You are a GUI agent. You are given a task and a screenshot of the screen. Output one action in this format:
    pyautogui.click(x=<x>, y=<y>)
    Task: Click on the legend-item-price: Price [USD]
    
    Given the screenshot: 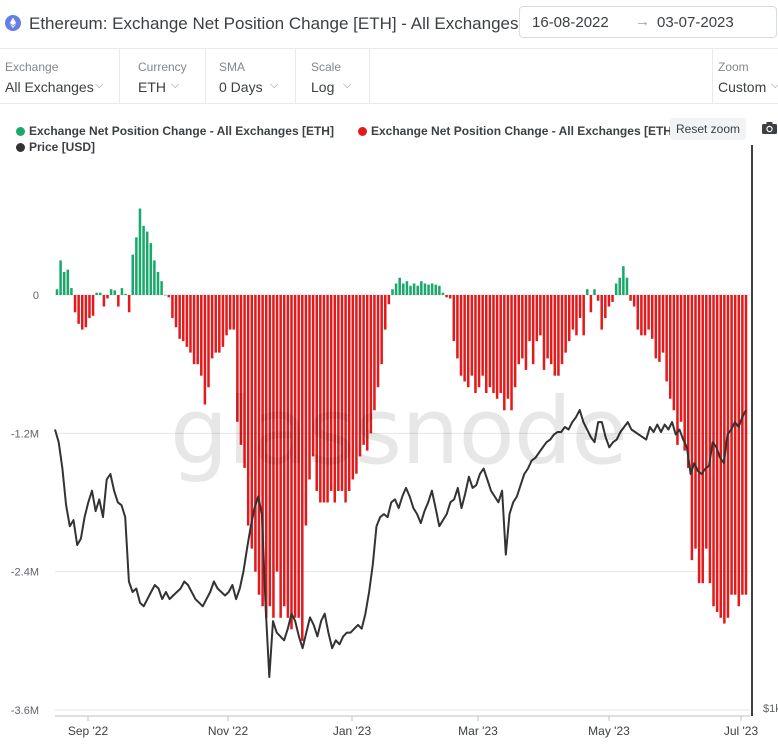 What is the action you would take?
    pyautogui.click(x=55, y=147)
    